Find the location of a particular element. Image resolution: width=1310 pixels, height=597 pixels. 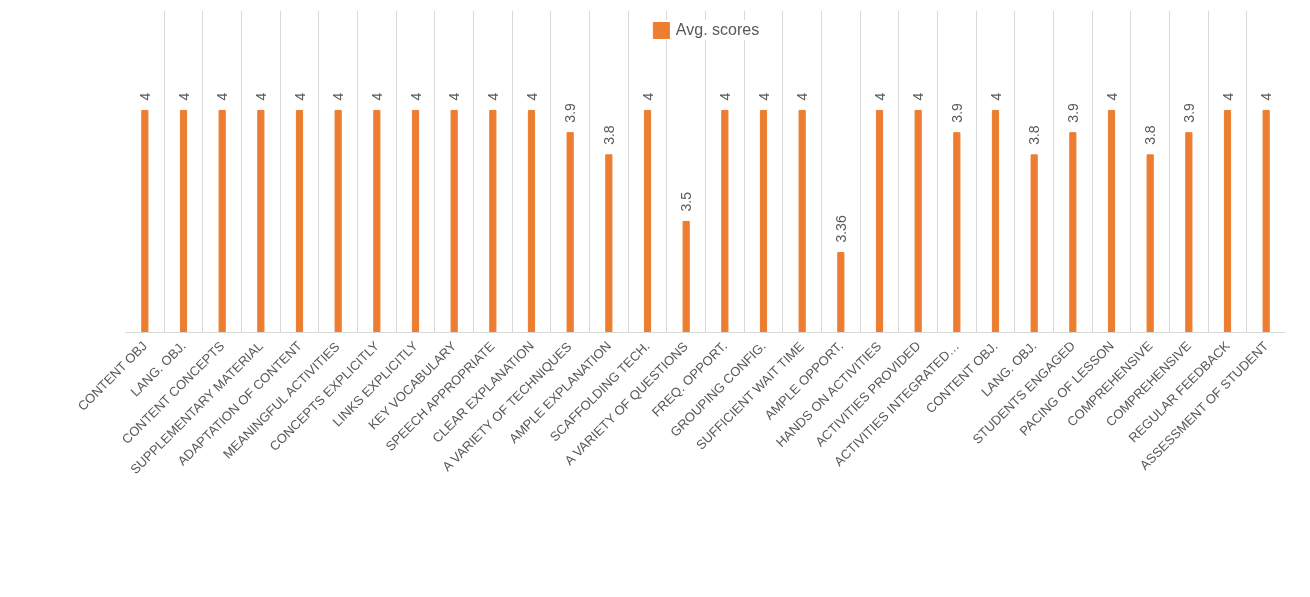

legend-label: Avg. scores is located at coordinates (717, 30).